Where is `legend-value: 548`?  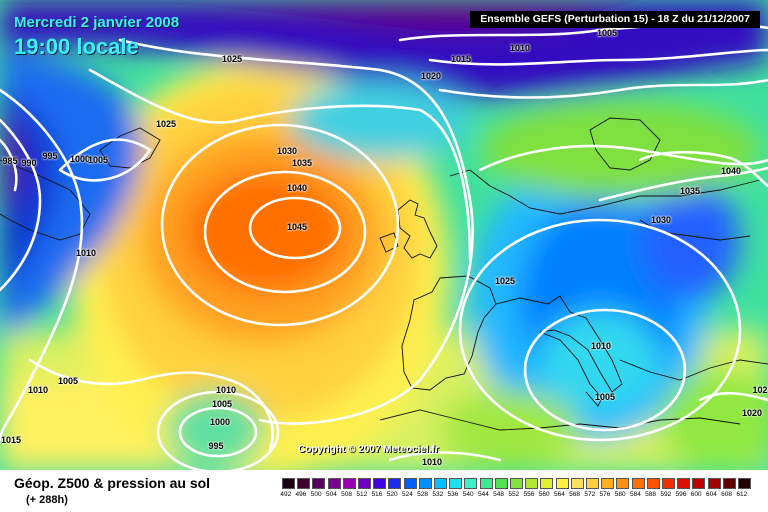
legend-value: 548 is located at coordinates (499, 494).